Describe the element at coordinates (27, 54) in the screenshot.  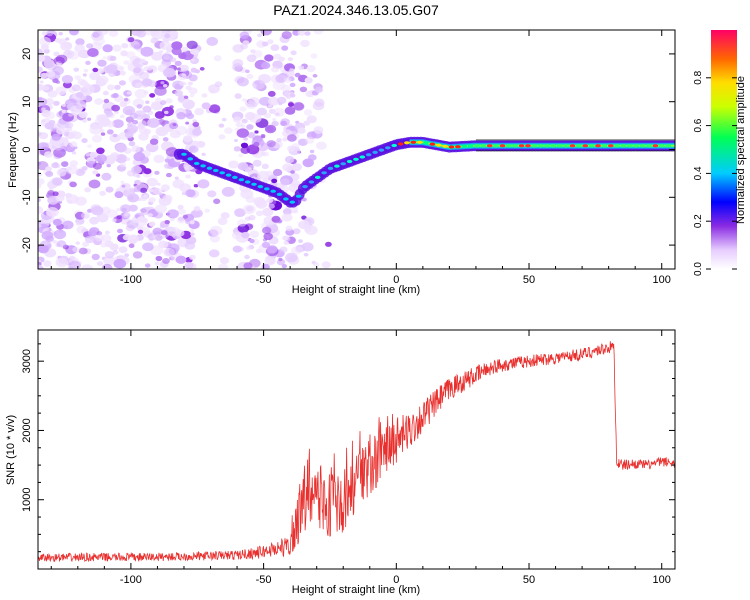
I see `y-tick-label: 20` at that location.